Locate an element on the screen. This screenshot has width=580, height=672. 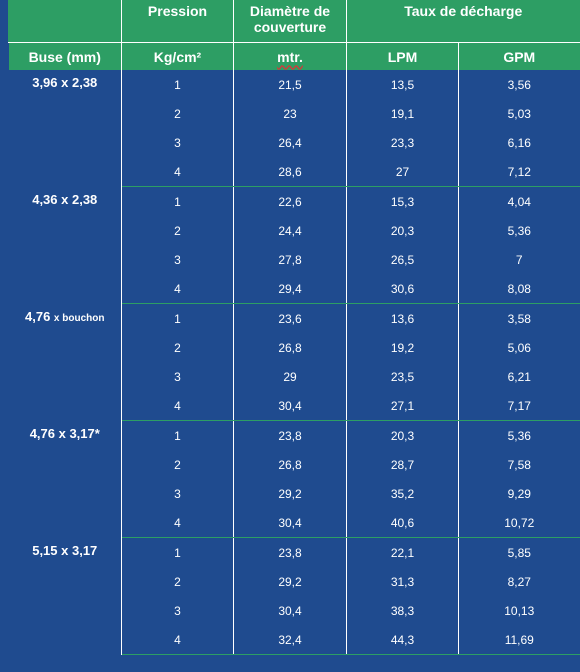
lpm-cell: 28,7 is located at coordinates (402, 464).